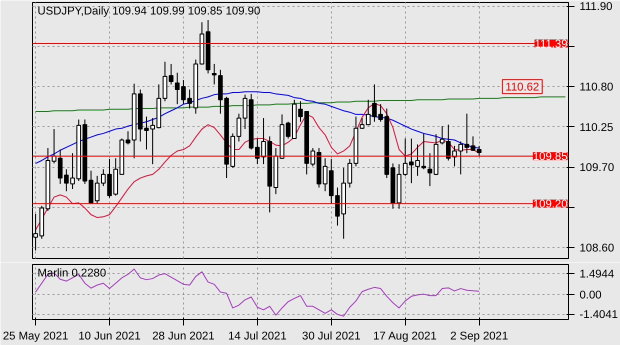 This screenshot has width=620, height=345. I want to click on x-tick-label: 17 Aug 2021, so click(405, 336).